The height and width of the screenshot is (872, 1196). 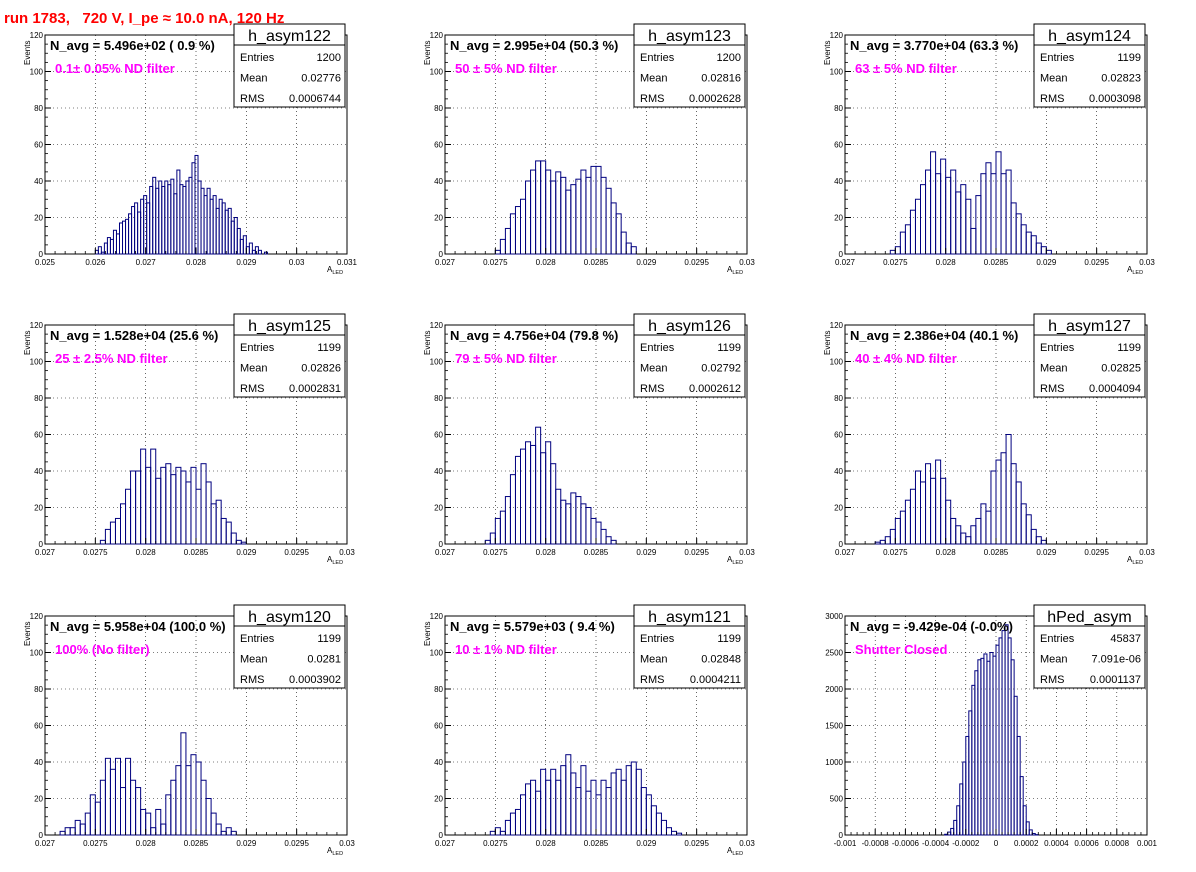 I want to click on x-tick-label: 0.029, so click(x=1046, y=262).